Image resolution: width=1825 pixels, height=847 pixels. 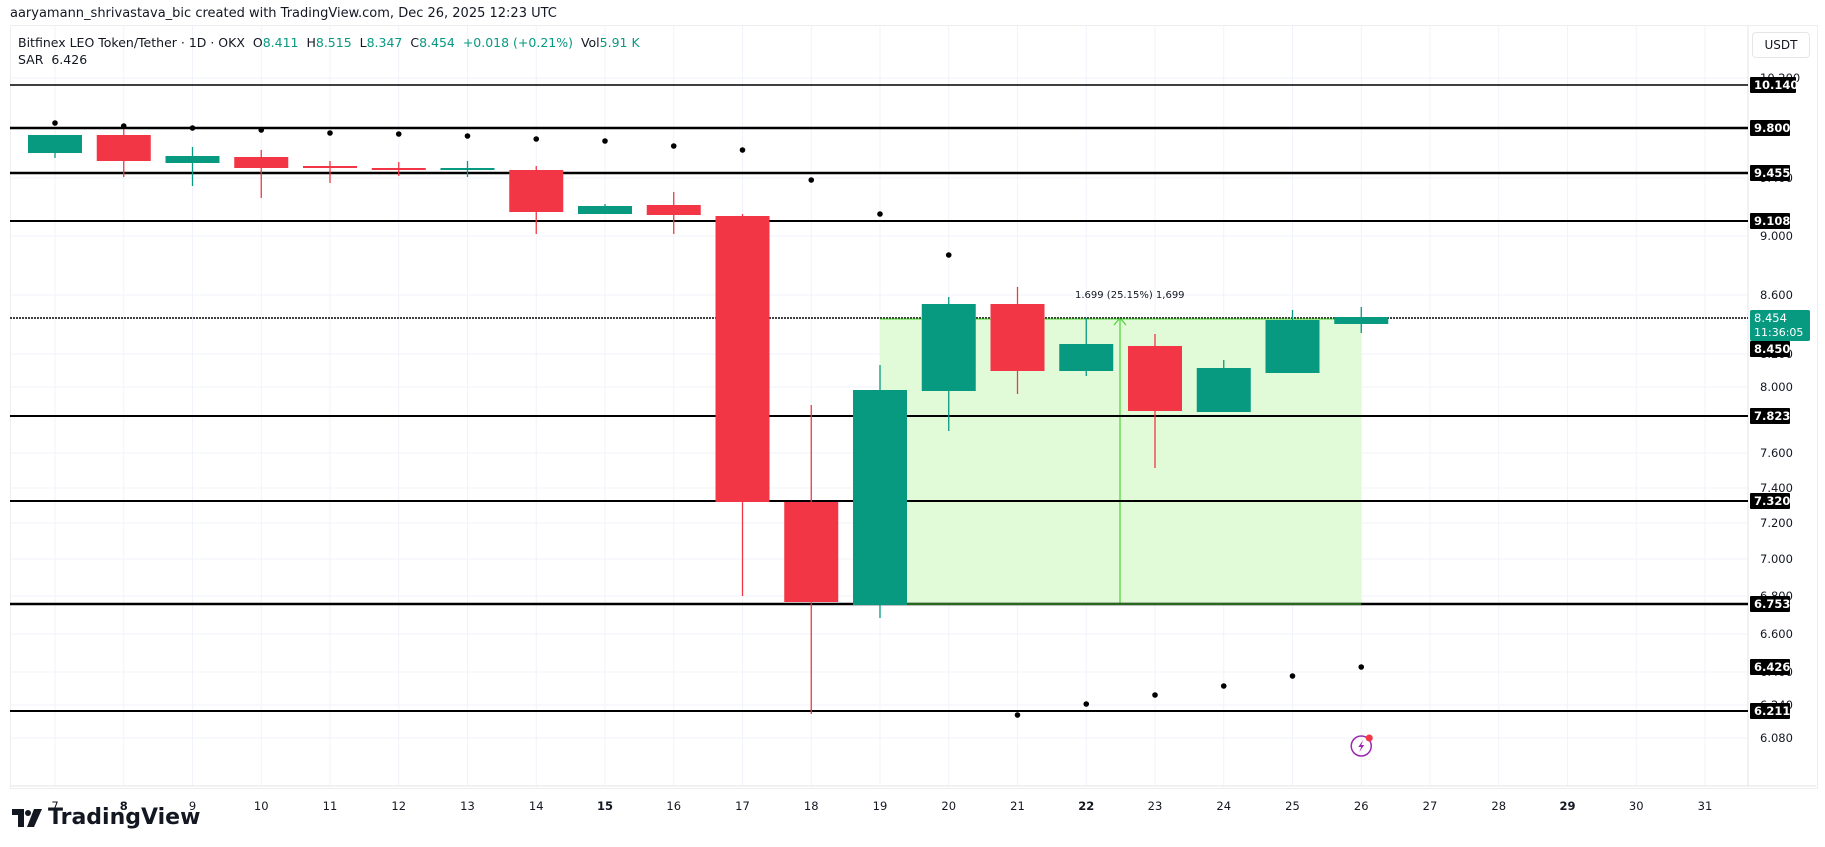 What do you see at coordinates (257, 42) in the screenshot?
I see `open-label: O` at bounding box center [257, 42].